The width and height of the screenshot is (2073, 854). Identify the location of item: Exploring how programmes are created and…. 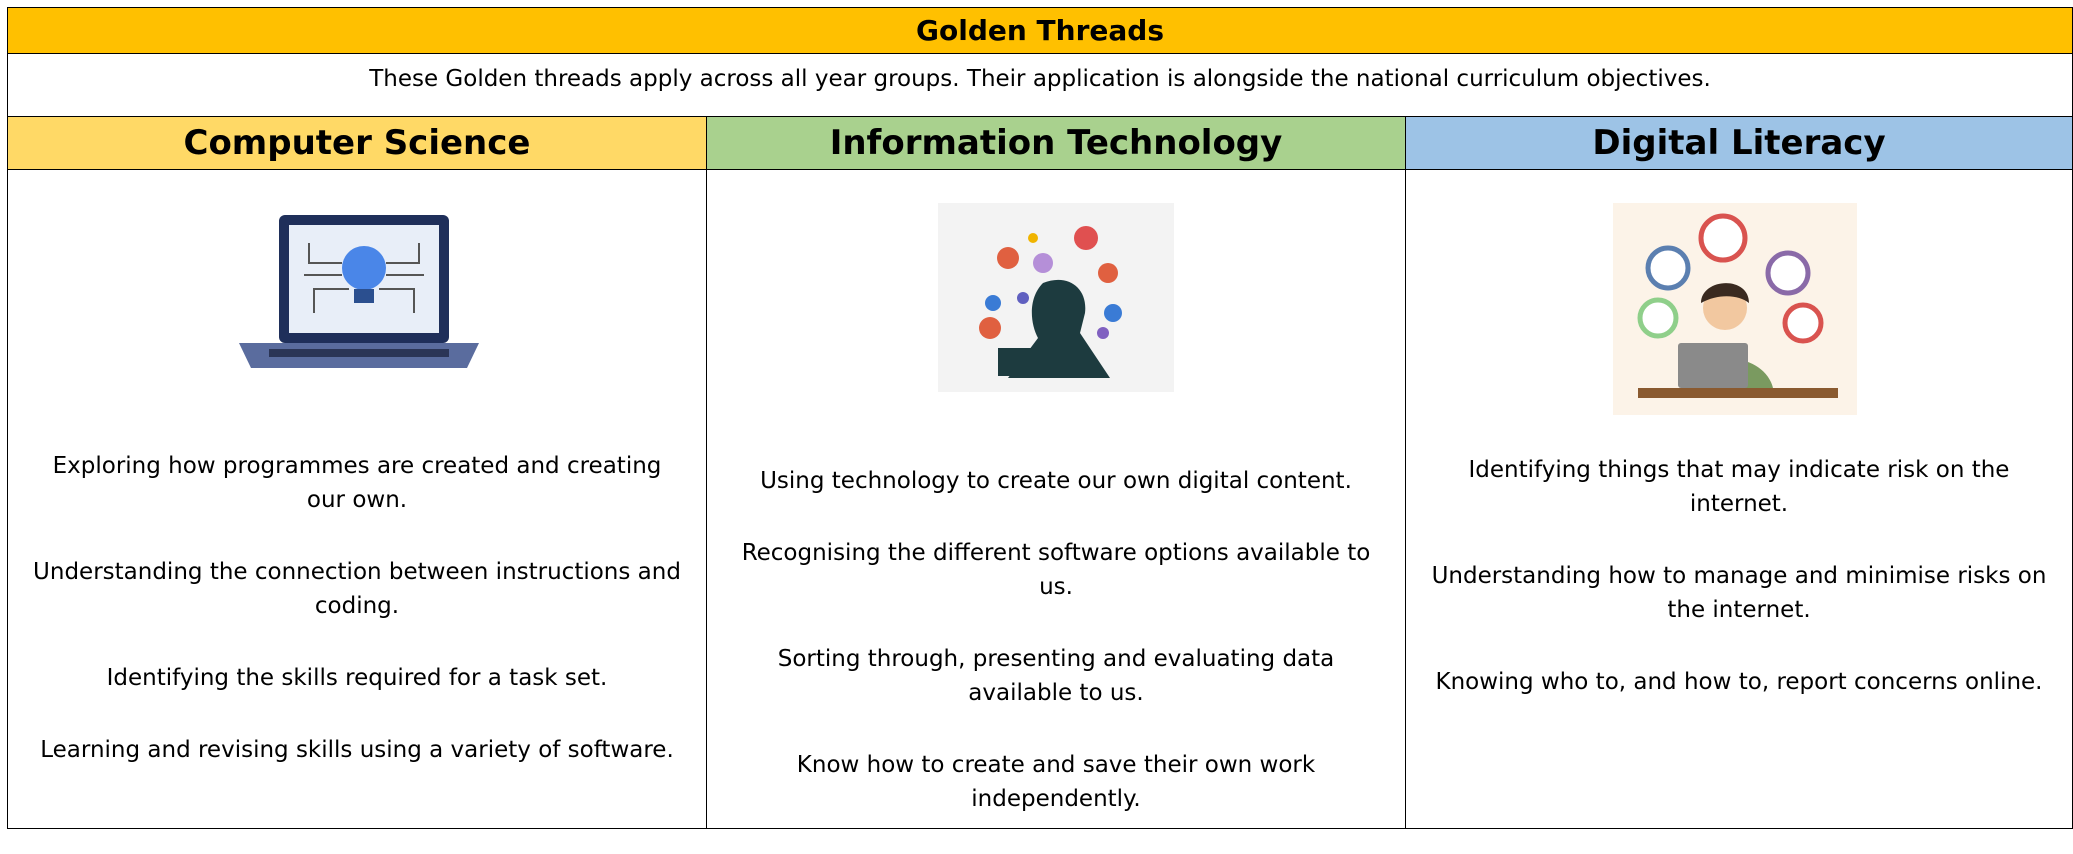
(357, 483).